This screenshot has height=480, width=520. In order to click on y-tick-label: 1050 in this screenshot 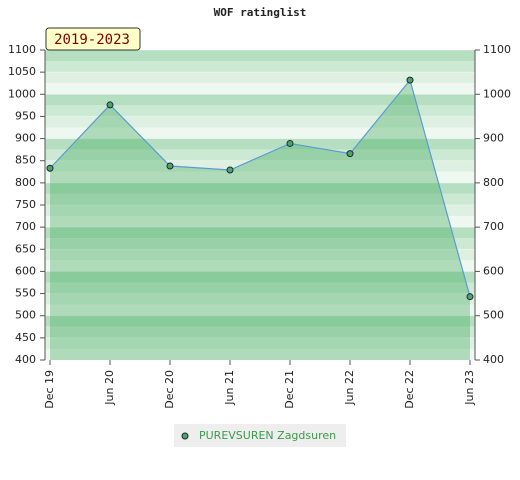, I will do `click(22, 71)`.